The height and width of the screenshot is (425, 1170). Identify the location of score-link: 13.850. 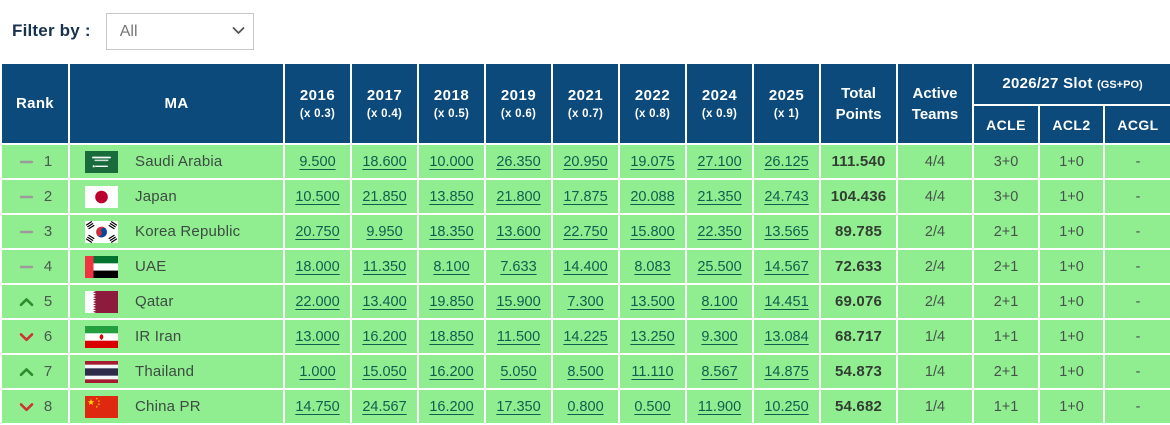
(451, 196).